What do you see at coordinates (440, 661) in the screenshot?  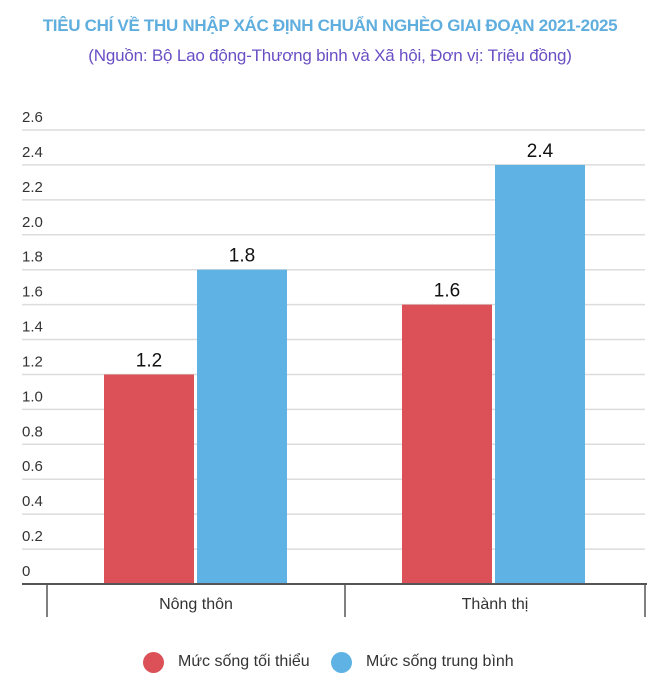 I see `legend-label: Mức sống trung bình` at bounding box center [440, 661].